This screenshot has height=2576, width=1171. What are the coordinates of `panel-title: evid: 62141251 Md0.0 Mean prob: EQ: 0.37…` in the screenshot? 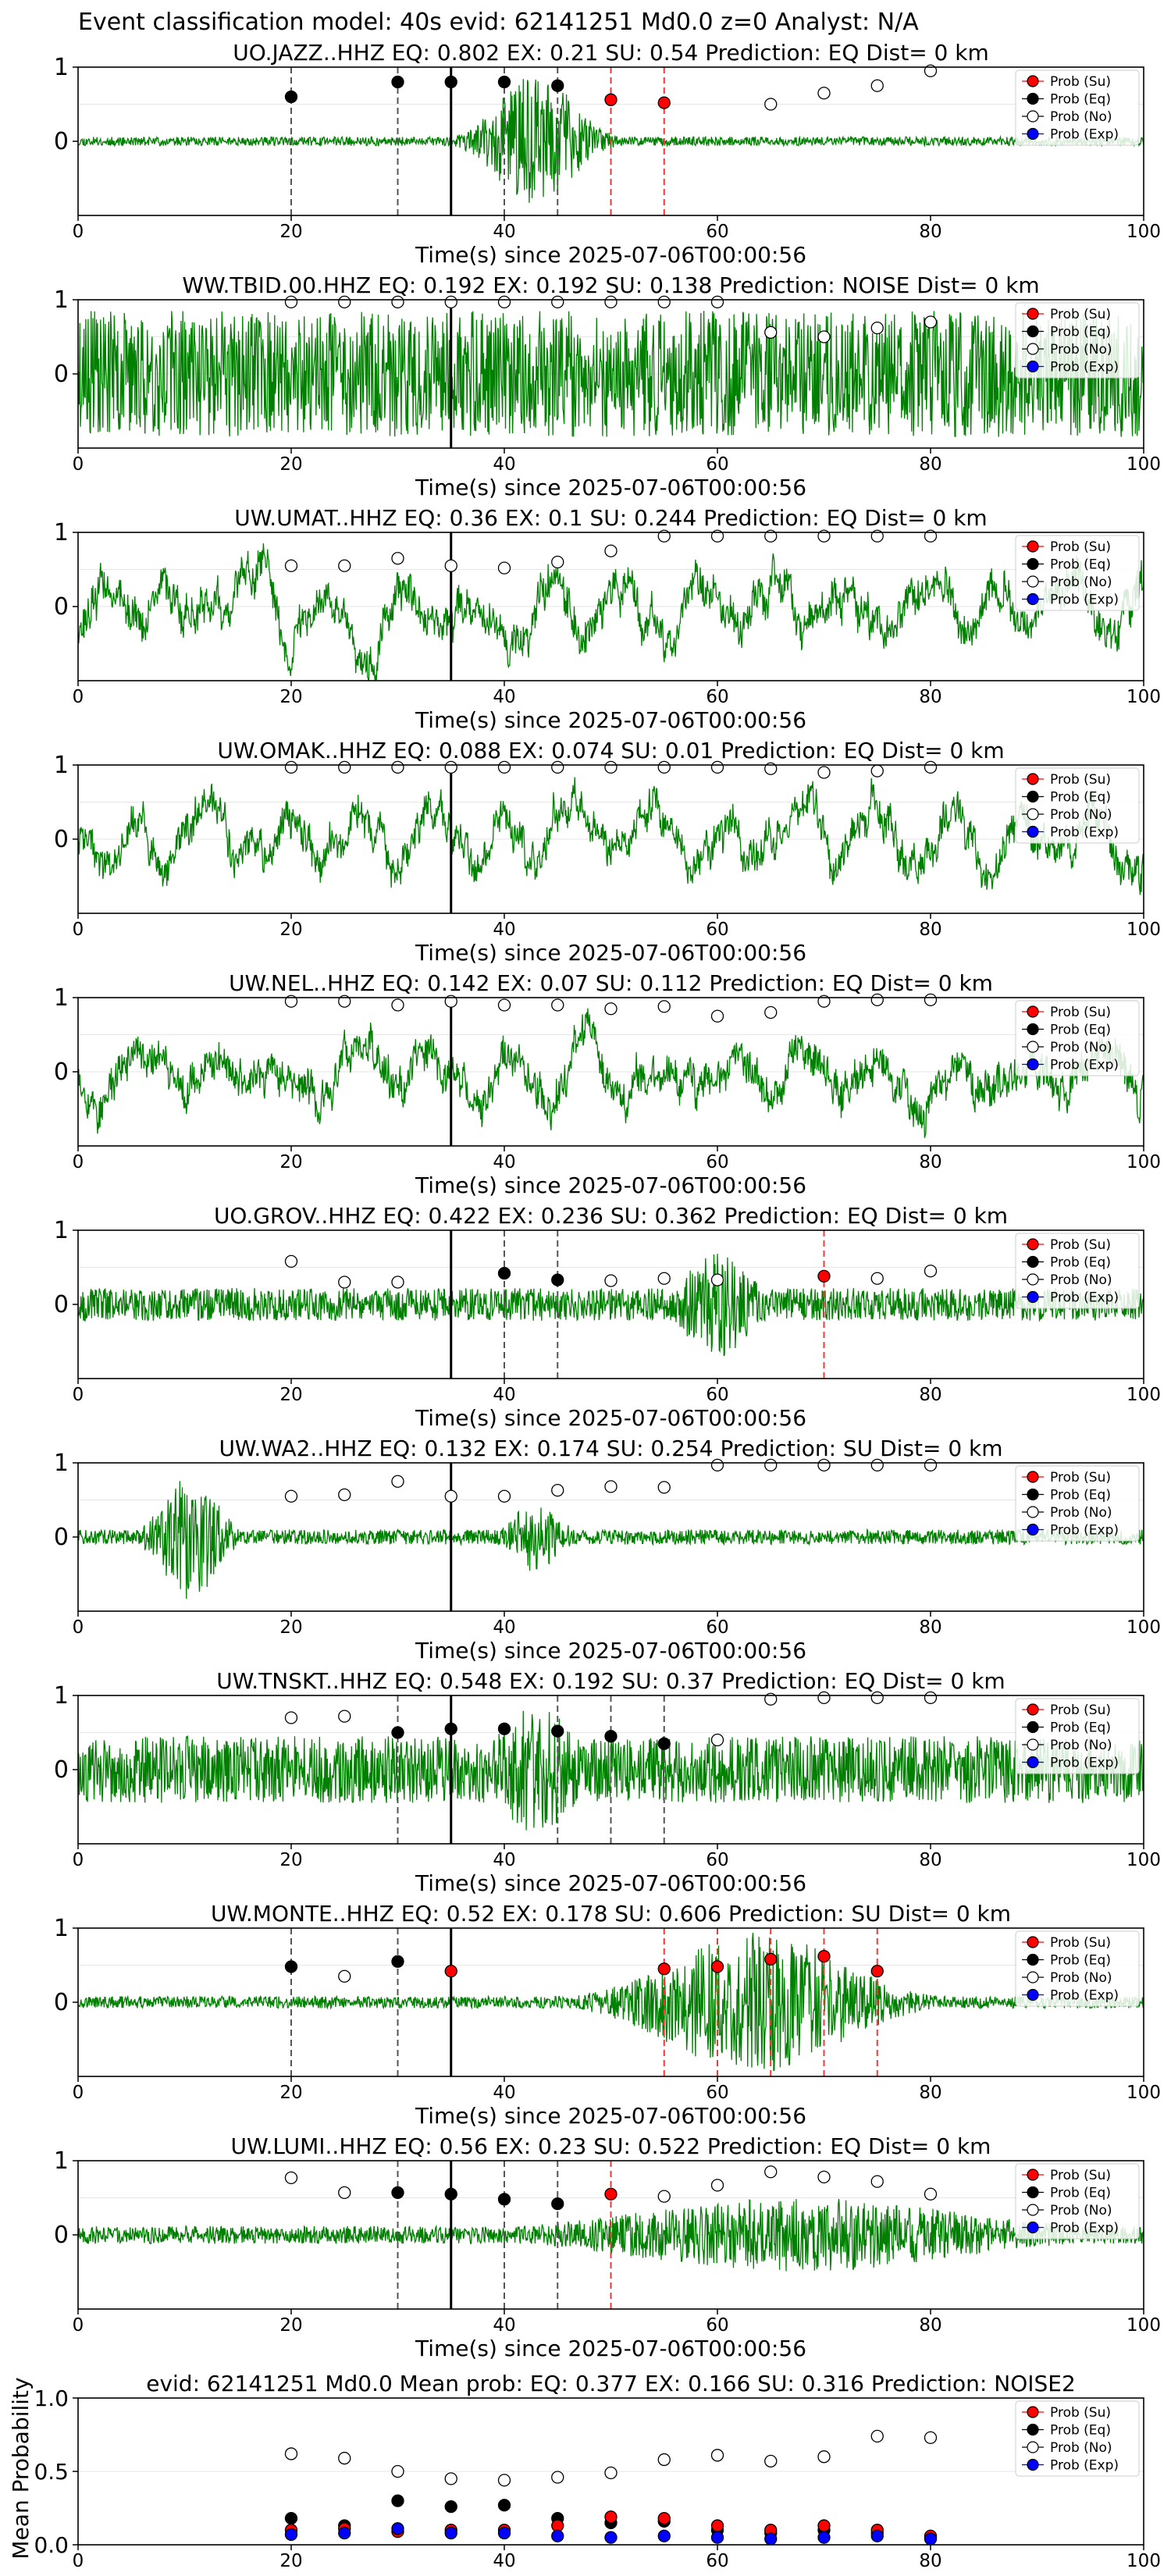 It's located at (611, 2383).